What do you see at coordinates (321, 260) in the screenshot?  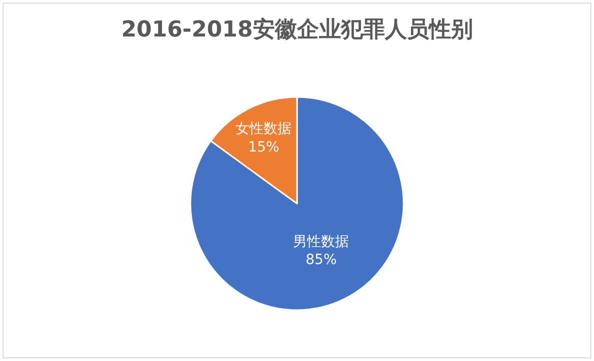 I see `data-label: 85%` at bounding box center [321, 260].